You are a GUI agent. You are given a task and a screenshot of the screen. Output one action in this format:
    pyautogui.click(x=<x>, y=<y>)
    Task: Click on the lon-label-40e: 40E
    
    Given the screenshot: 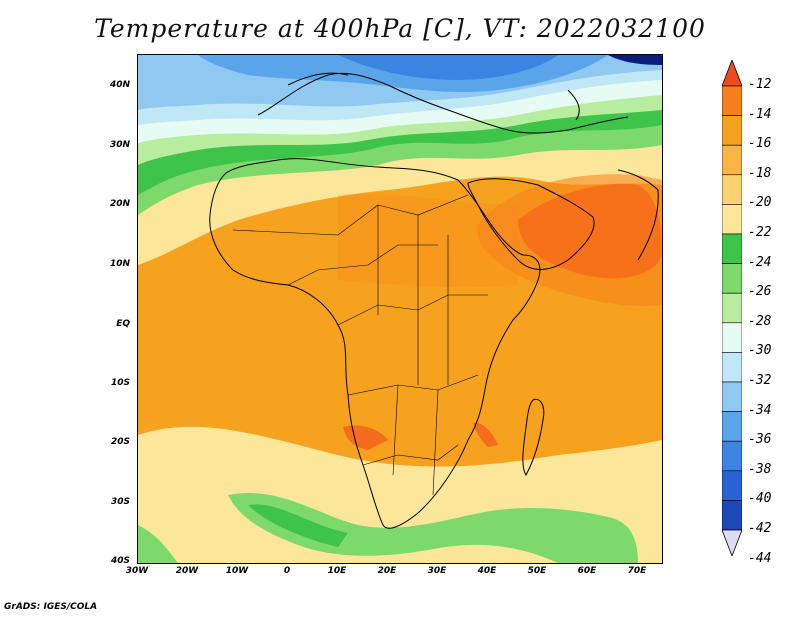 What is the action you would take?
    pyautogui.click(x=487, y=571)
    